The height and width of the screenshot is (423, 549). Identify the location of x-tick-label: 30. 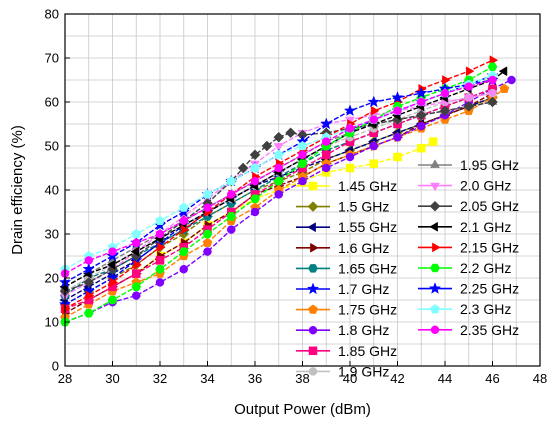
(112, 378).